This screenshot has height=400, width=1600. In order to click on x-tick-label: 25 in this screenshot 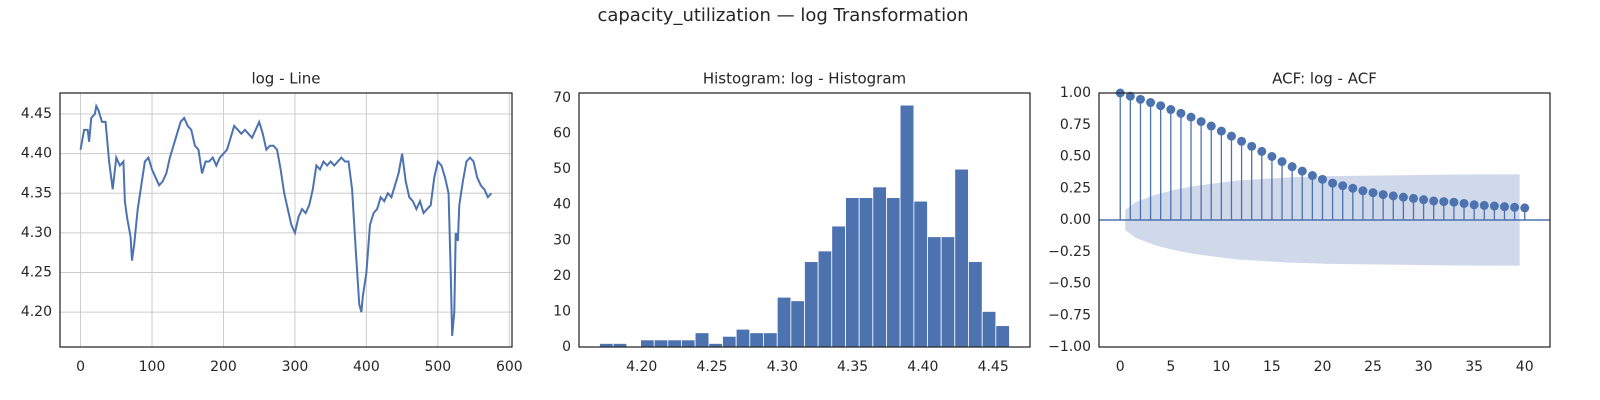, I will do `click(1373, 367)`.